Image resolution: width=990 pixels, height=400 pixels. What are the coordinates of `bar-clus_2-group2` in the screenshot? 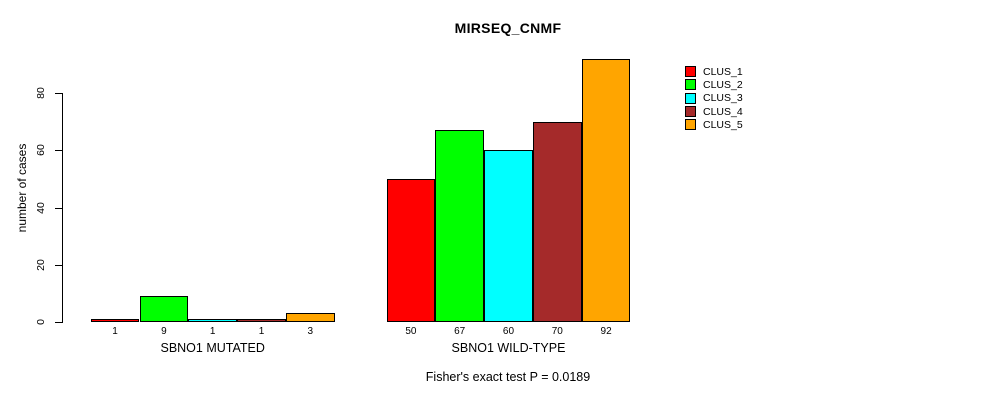 It's located at (460, 226).